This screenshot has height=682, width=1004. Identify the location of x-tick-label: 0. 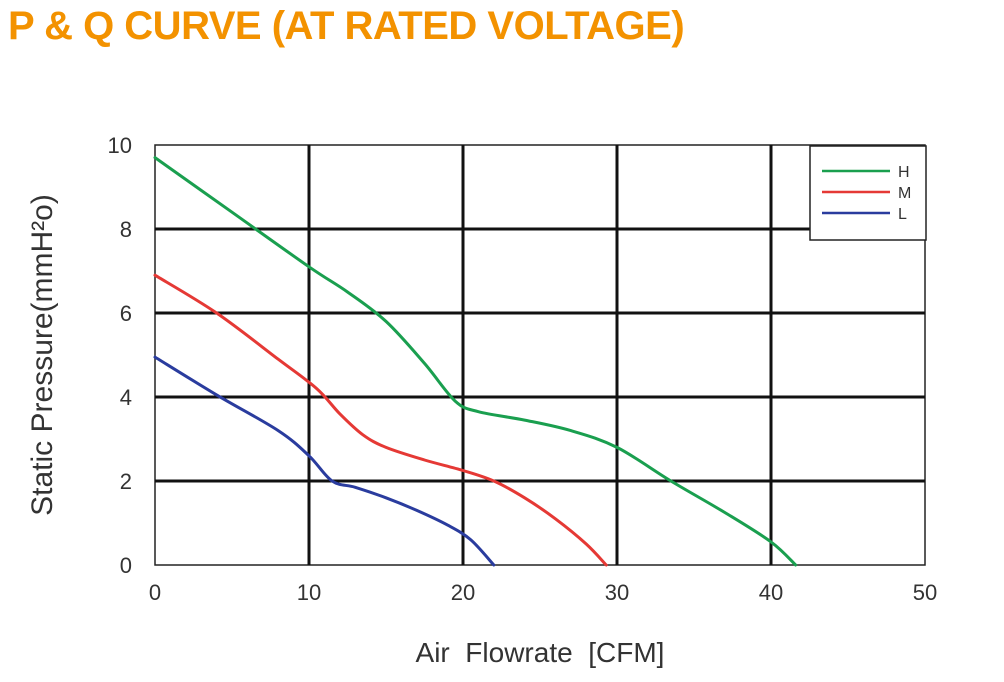
(155, 592).